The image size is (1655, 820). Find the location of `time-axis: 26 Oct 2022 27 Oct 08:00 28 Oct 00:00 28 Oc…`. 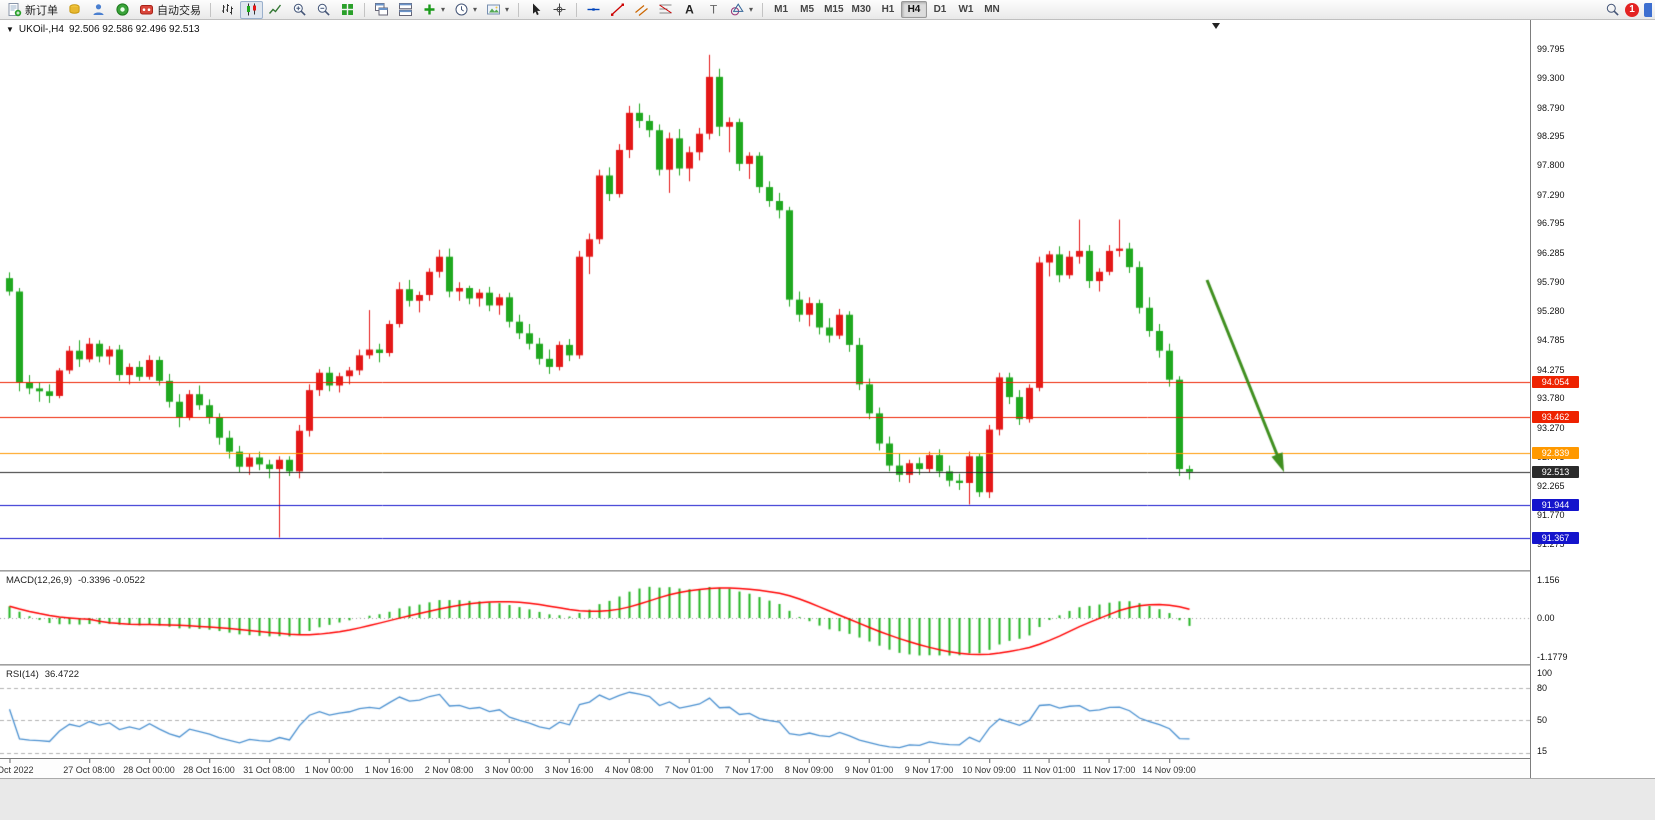

time-axis: 26 Oct 2022 27 Oct 08:00 28 Oct 00:00 28 Oc… is located at coordinates (765, 768).